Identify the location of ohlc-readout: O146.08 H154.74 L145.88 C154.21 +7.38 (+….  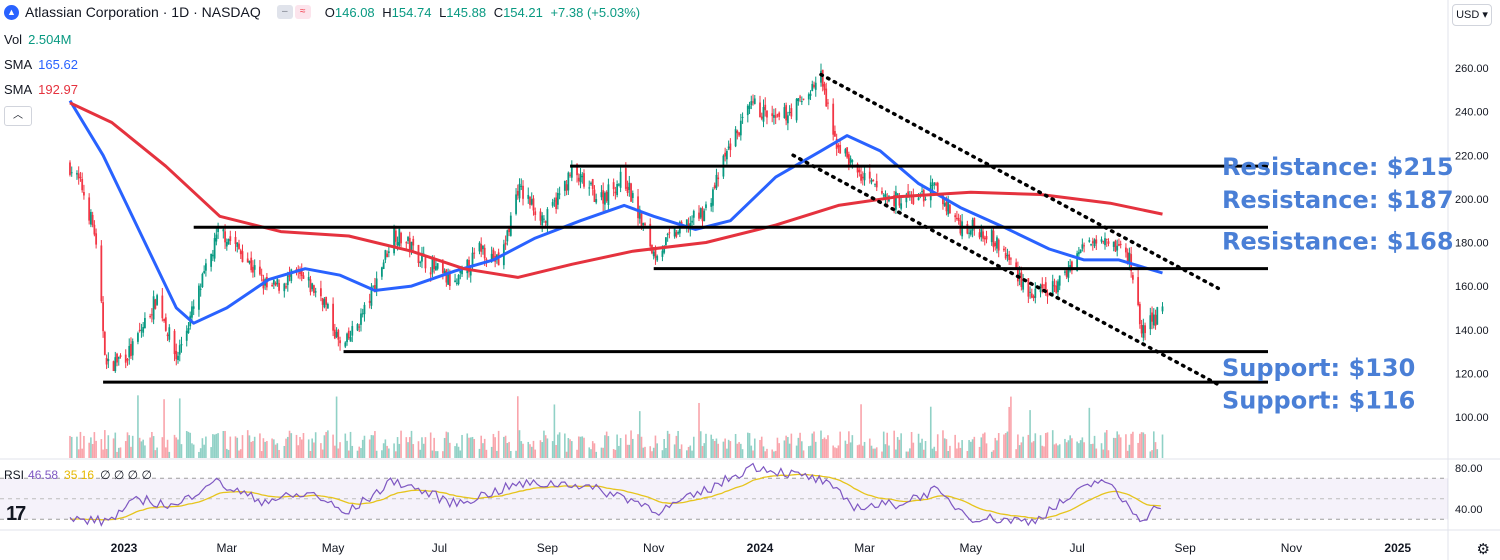
(482, 12).